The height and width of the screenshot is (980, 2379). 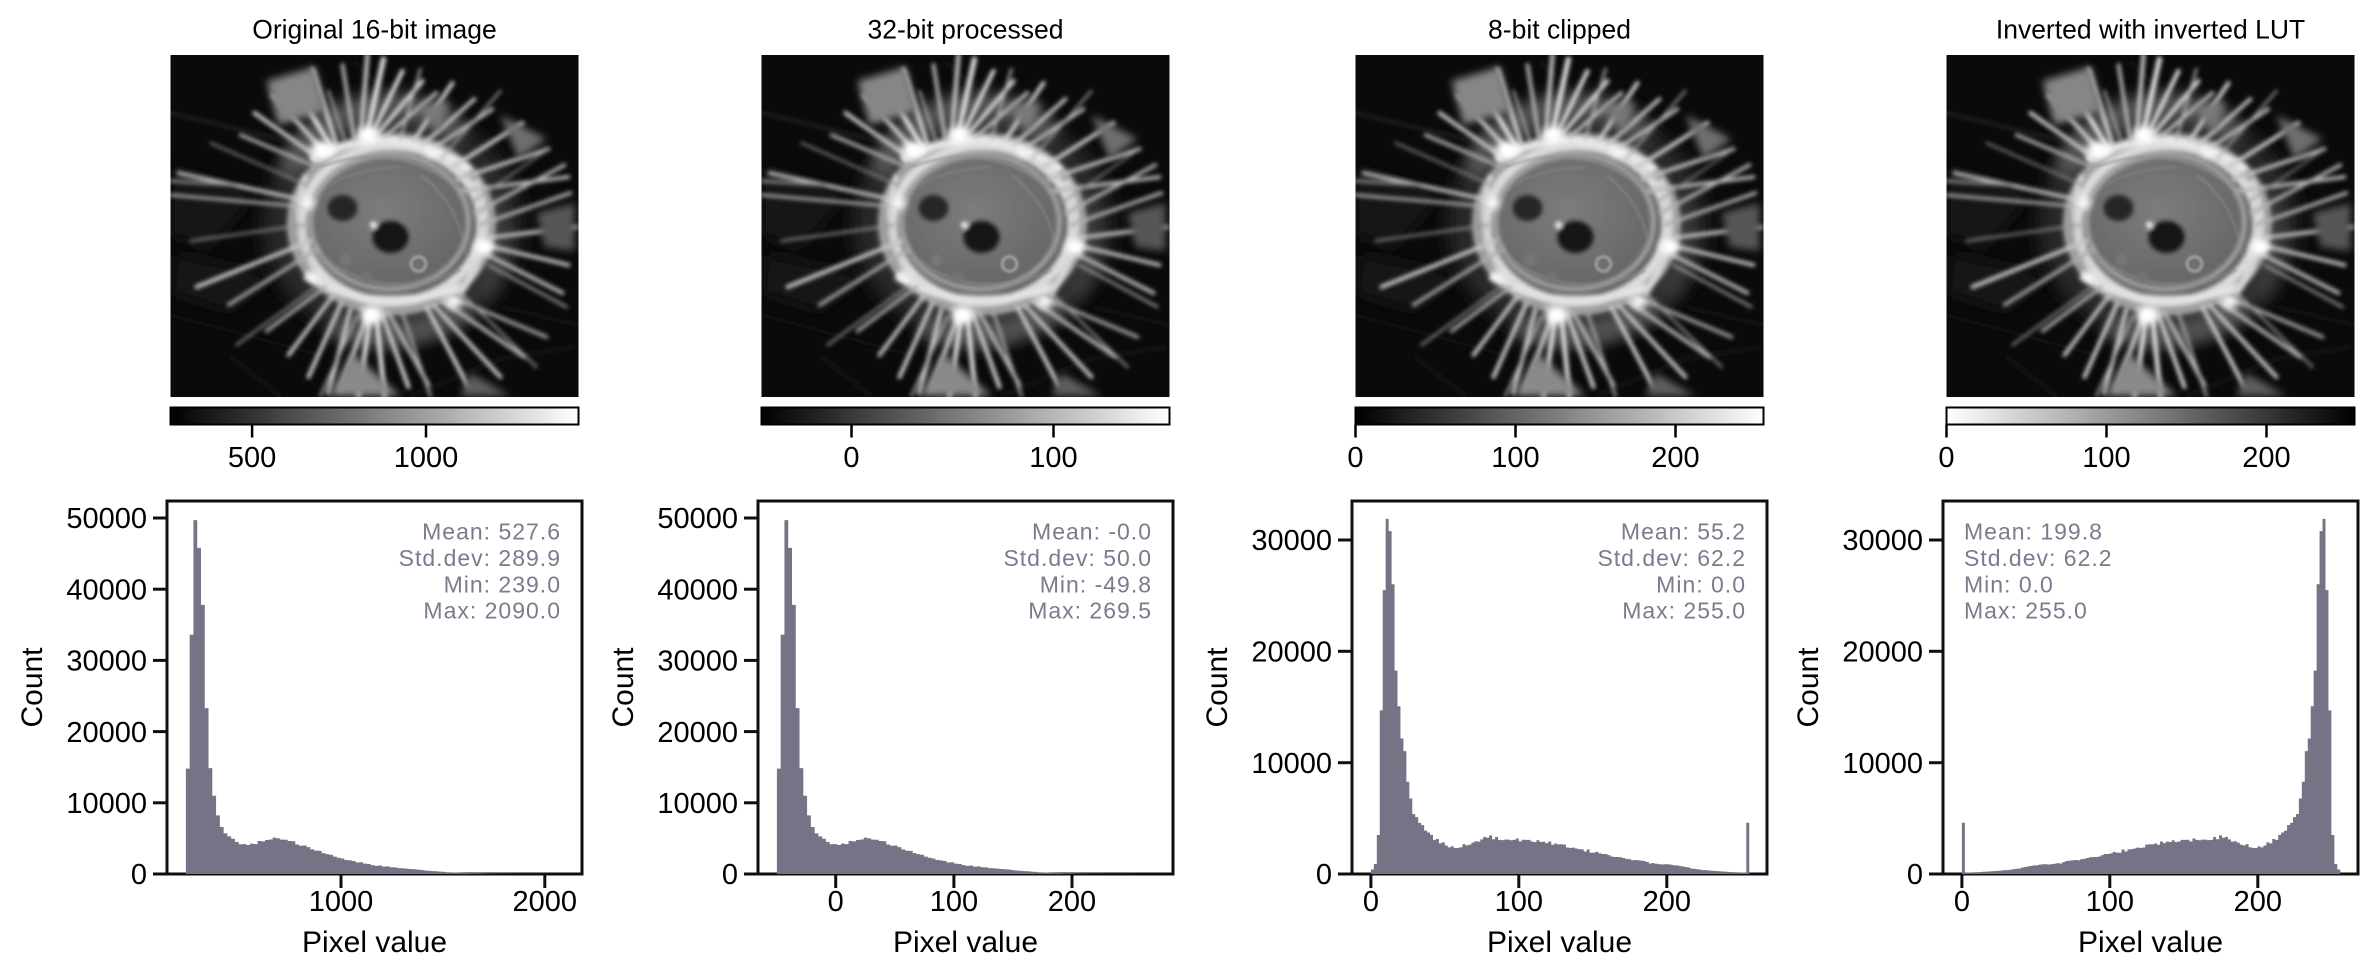 I want to click on svg-text: 2000, so click(x=545, y=902).